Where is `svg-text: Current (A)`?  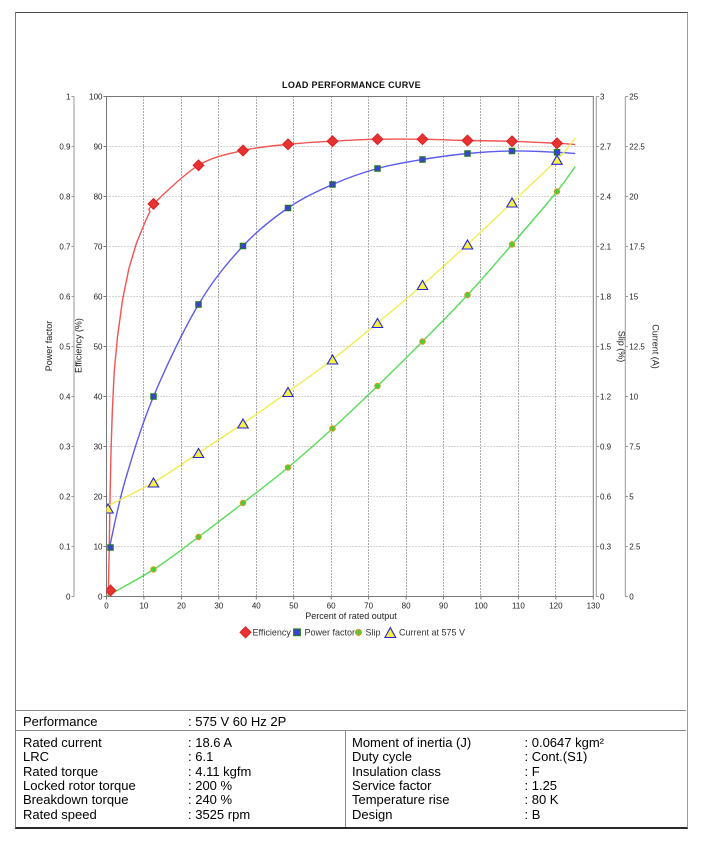 svg-text: Current (A) is located at coordinates (656, 346).